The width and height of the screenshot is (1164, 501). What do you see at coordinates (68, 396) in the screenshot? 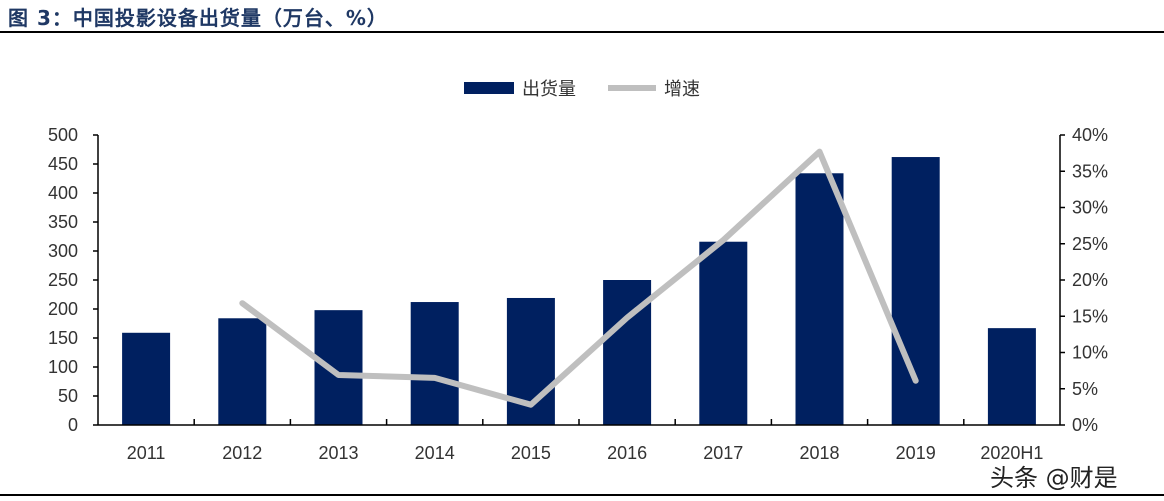
I see `left-tick-label: 50` at bounding box center [68, 396].